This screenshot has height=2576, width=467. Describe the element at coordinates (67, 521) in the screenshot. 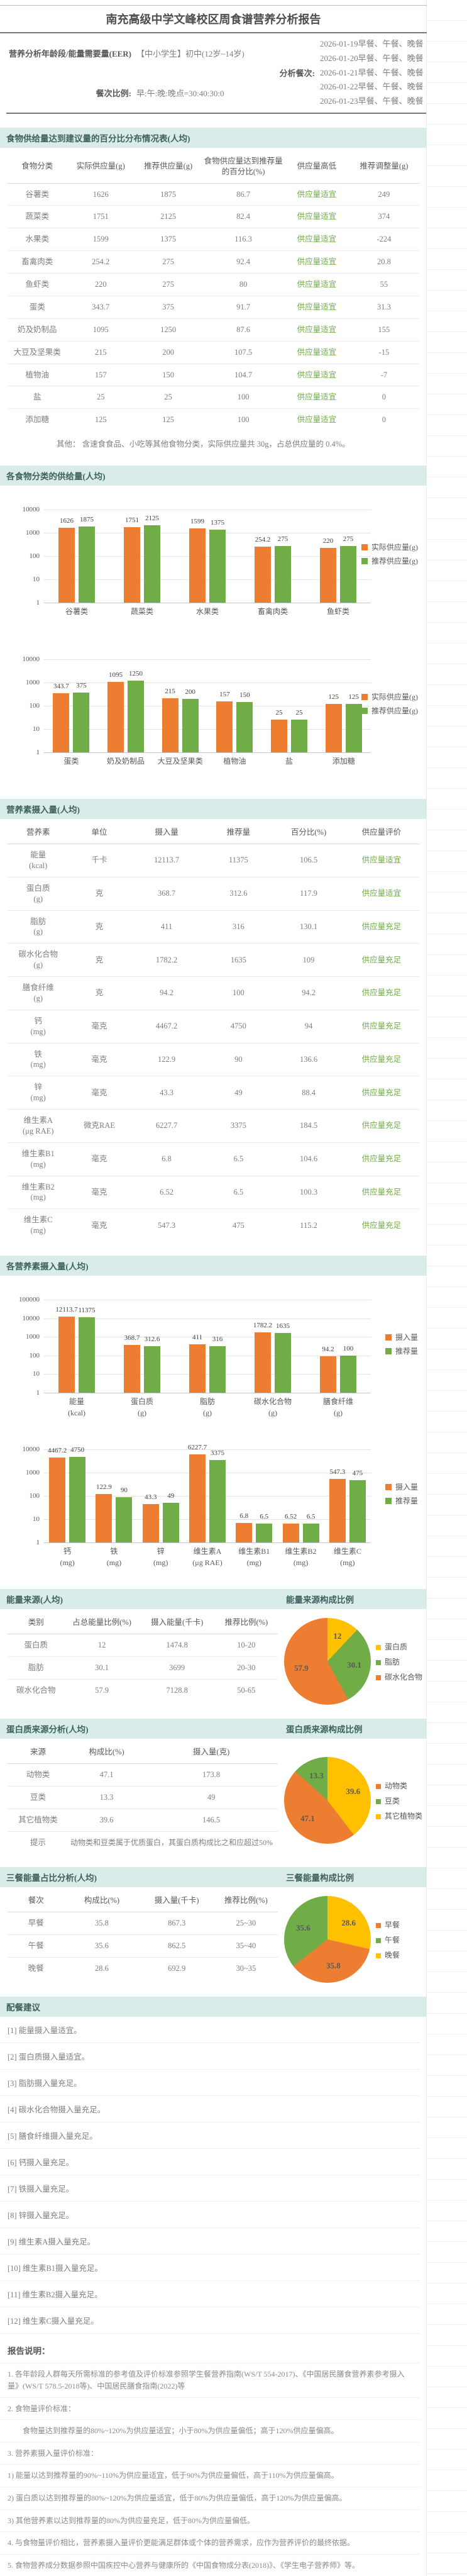

I see `bar-value-label: 1626` at that location.